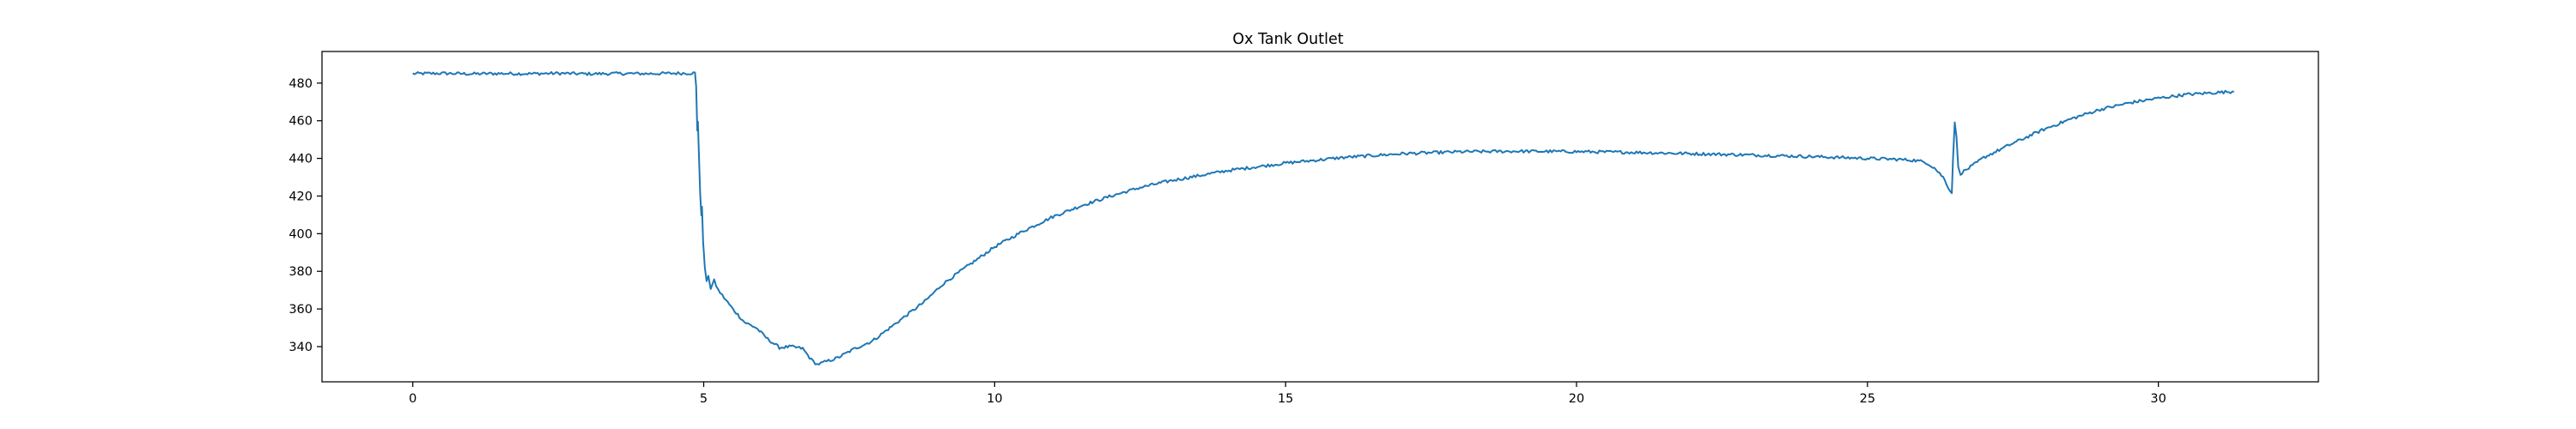 Image resolution: width=2576 pixels, height=429 pixels. I want to click on y-tick-label: 440, so click(301, 159).